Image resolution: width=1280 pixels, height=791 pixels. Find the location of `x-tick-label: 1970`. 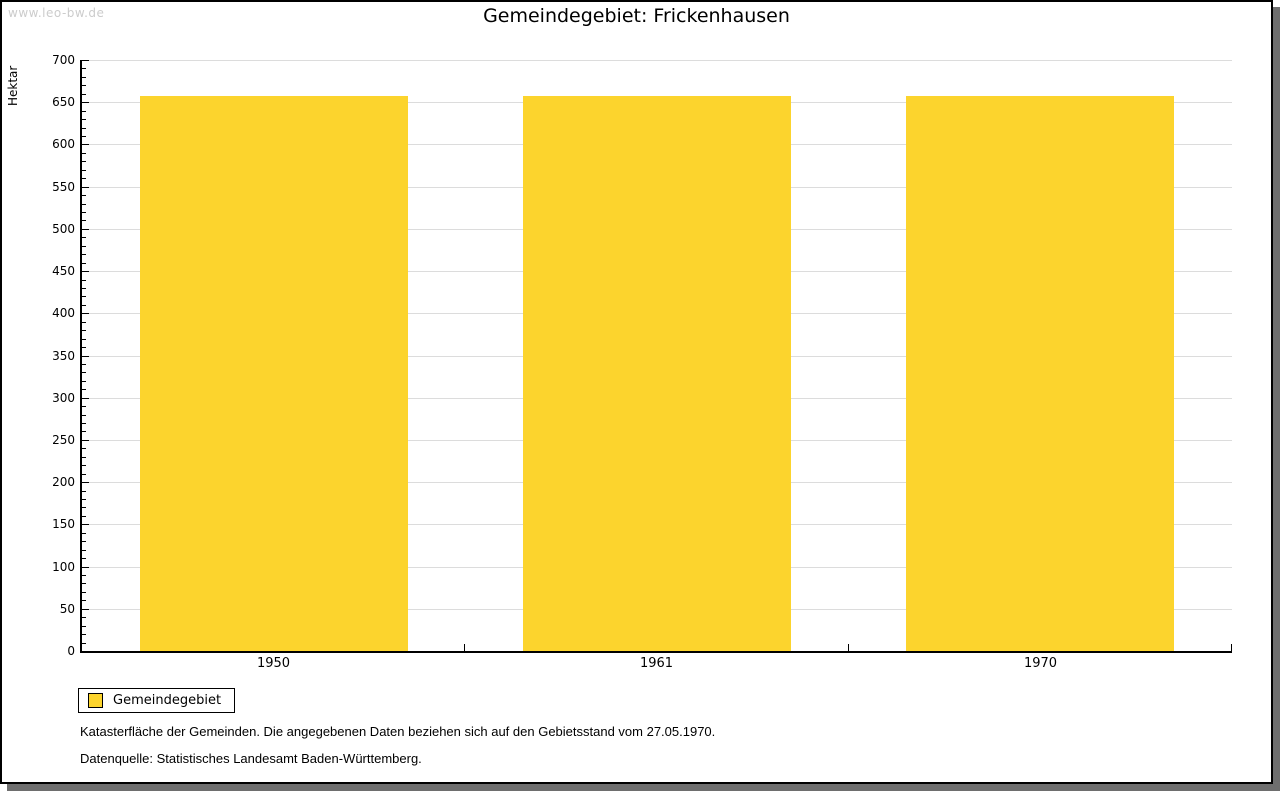

x-tick-label: 1970 is located at coordinates (1040, 663).